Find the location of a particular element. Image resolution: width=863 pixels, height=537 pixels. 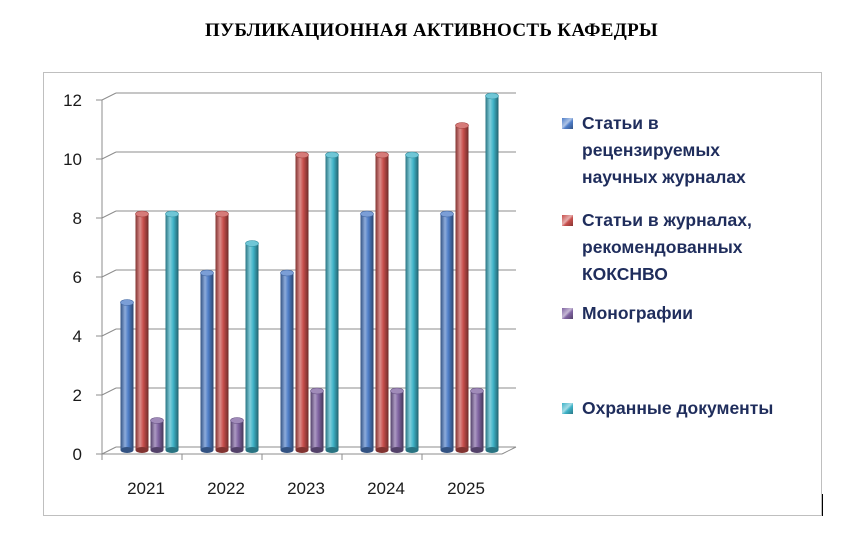

x-tick-label: 2025 is located at coordinates (466, 488).